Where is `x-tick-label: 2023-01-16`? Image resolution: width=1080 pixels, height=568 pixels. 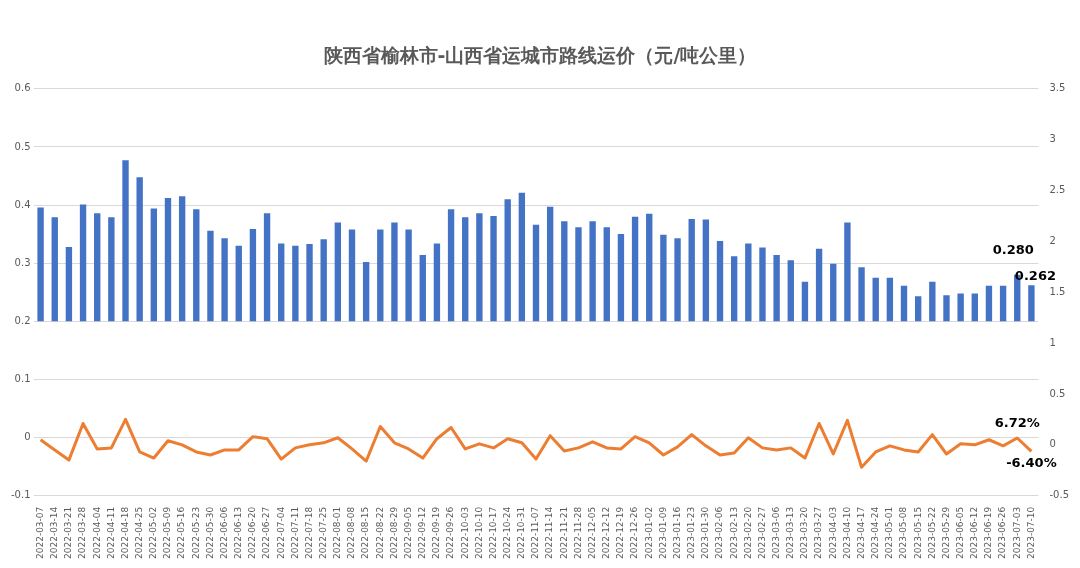
x-tick-label: 2023-01-16 is located at coordinates (676, 533).